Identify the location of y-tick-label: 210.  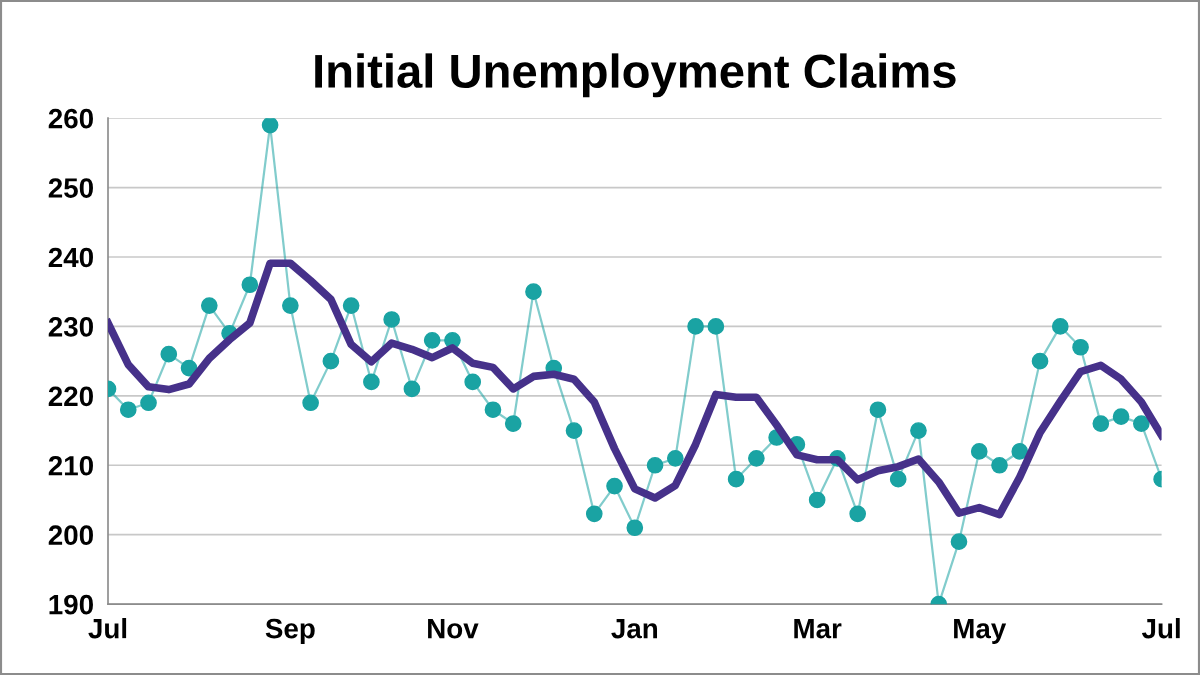
(70, 465).